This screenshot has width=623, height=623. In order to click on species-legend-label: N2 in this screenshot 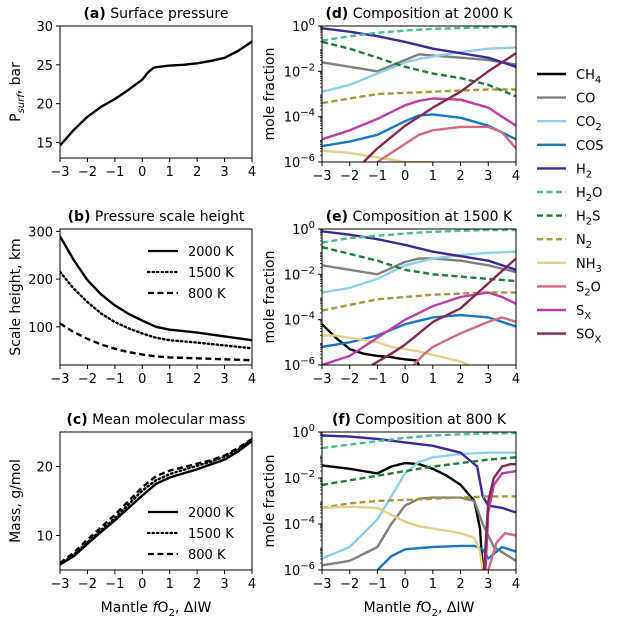, I will do `click(584, 242)`.